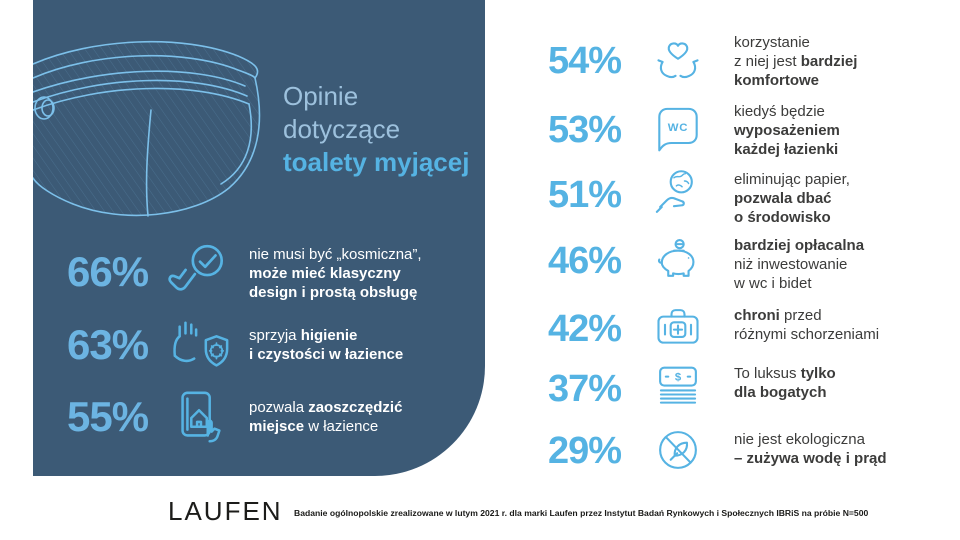 The height and width of the screenshot is (540, 960). What do you see at coordinates (108, 416) in the screenshot?
I see `stat-pct-55: 55%` at bounding box center [108, 416].